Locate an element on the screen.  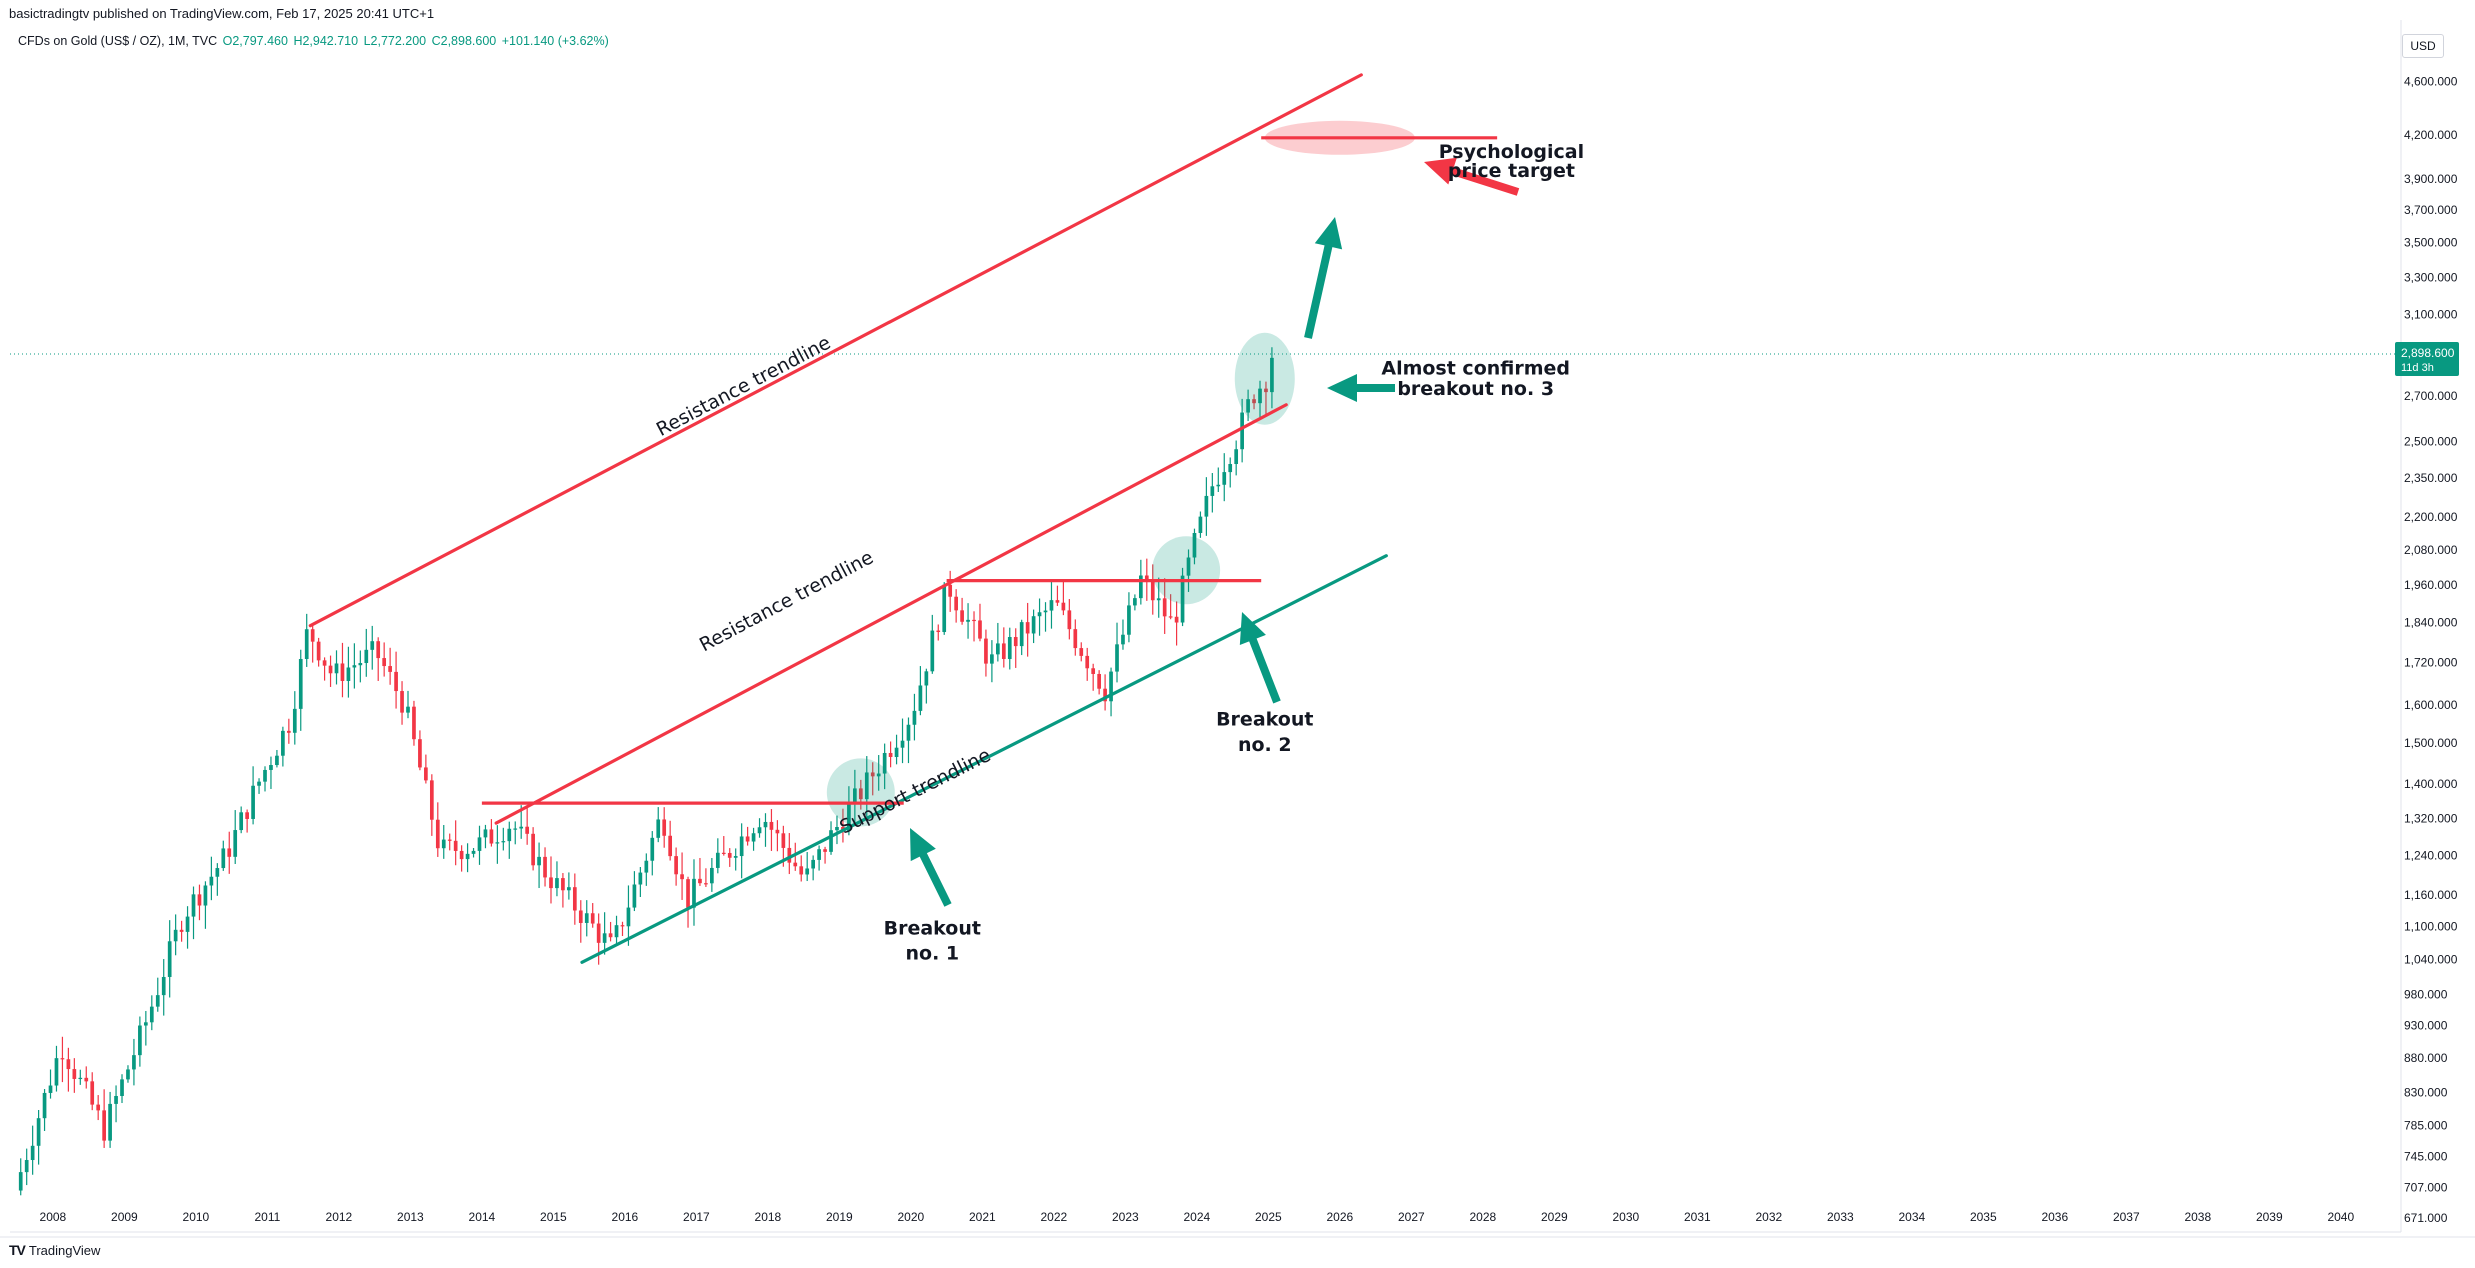
y-tick-label: 671.000 is located at coordinates (2426, 1218).